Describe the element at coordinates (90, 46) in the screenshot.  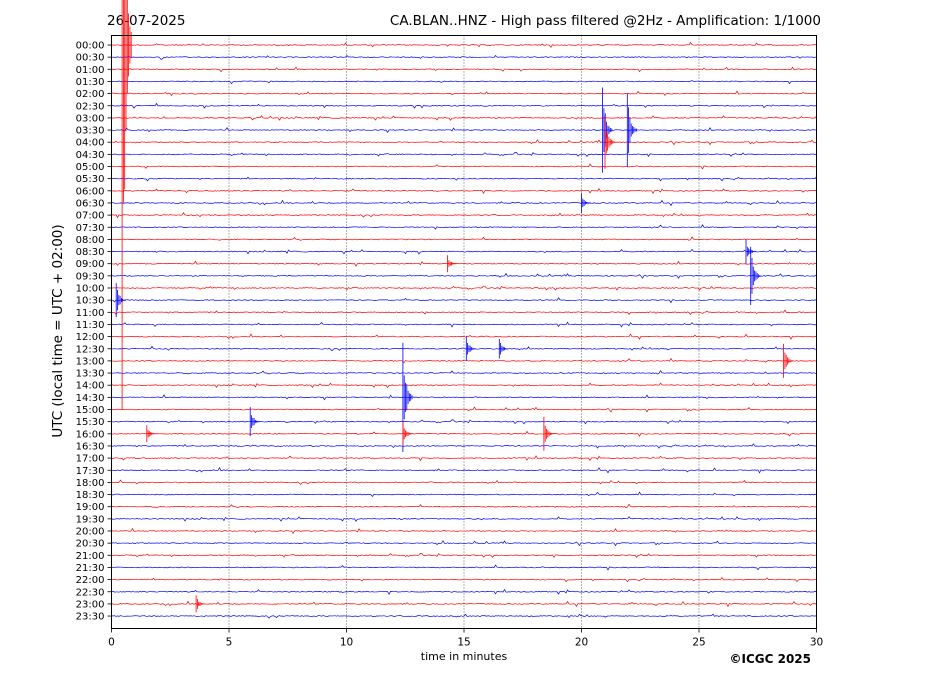
I see `y-tick-label: 00:00` at that location.